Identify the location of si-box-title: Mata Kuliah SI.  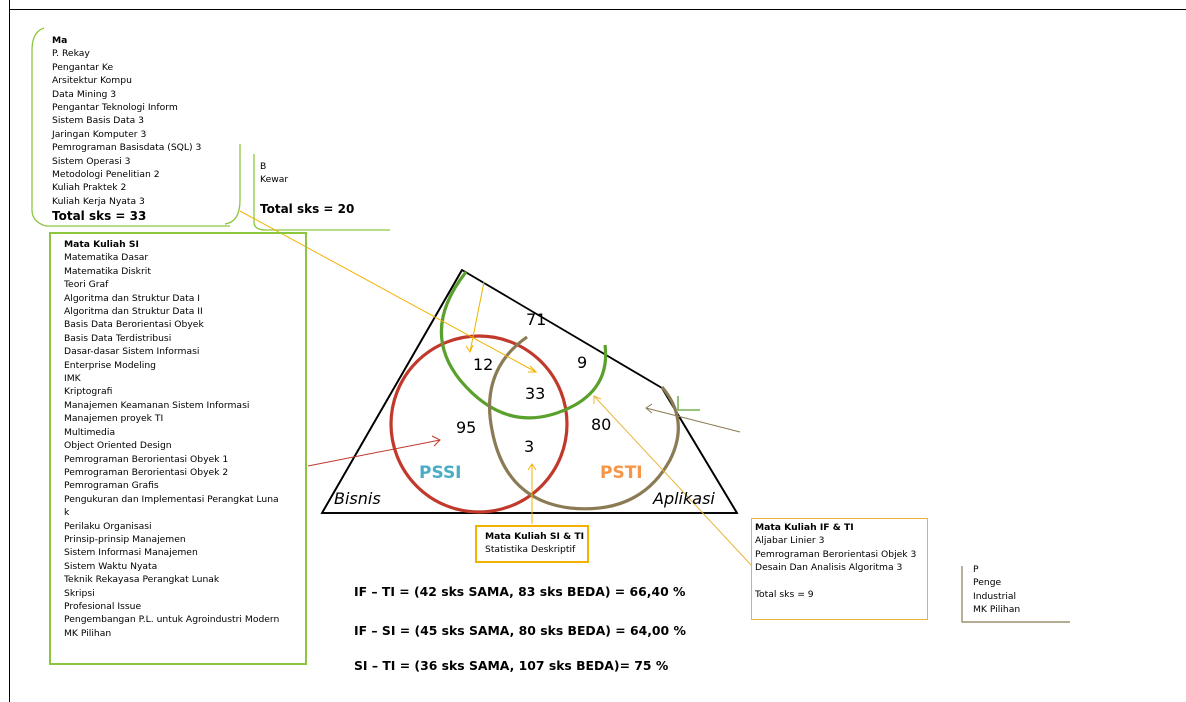
(101, 244).